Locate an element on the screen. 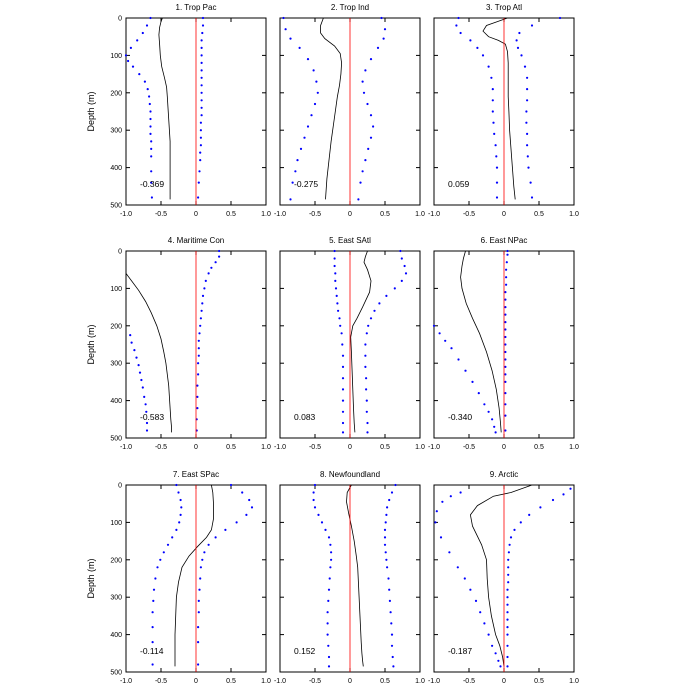 This screenshot has width=700, height=700. panel-9: 9. Arctic -1.0 -0.5 0 0.5 1.0 -0.187 is located at coordinates (503, 577).